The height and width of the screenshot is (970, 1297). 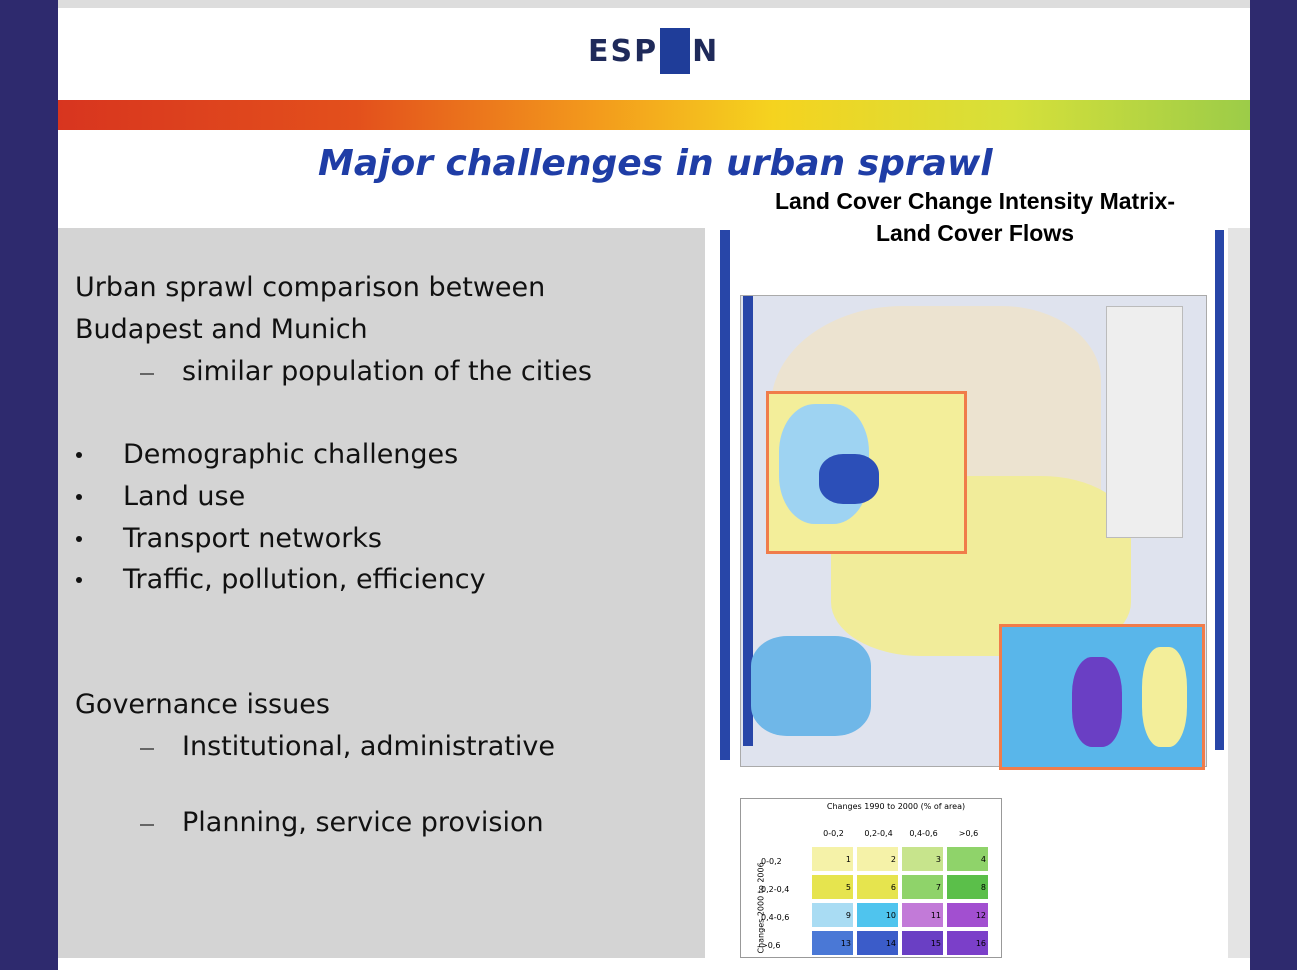 I want to click on text-line: Urban sprawl comparison between, so click(x=310, y=287).